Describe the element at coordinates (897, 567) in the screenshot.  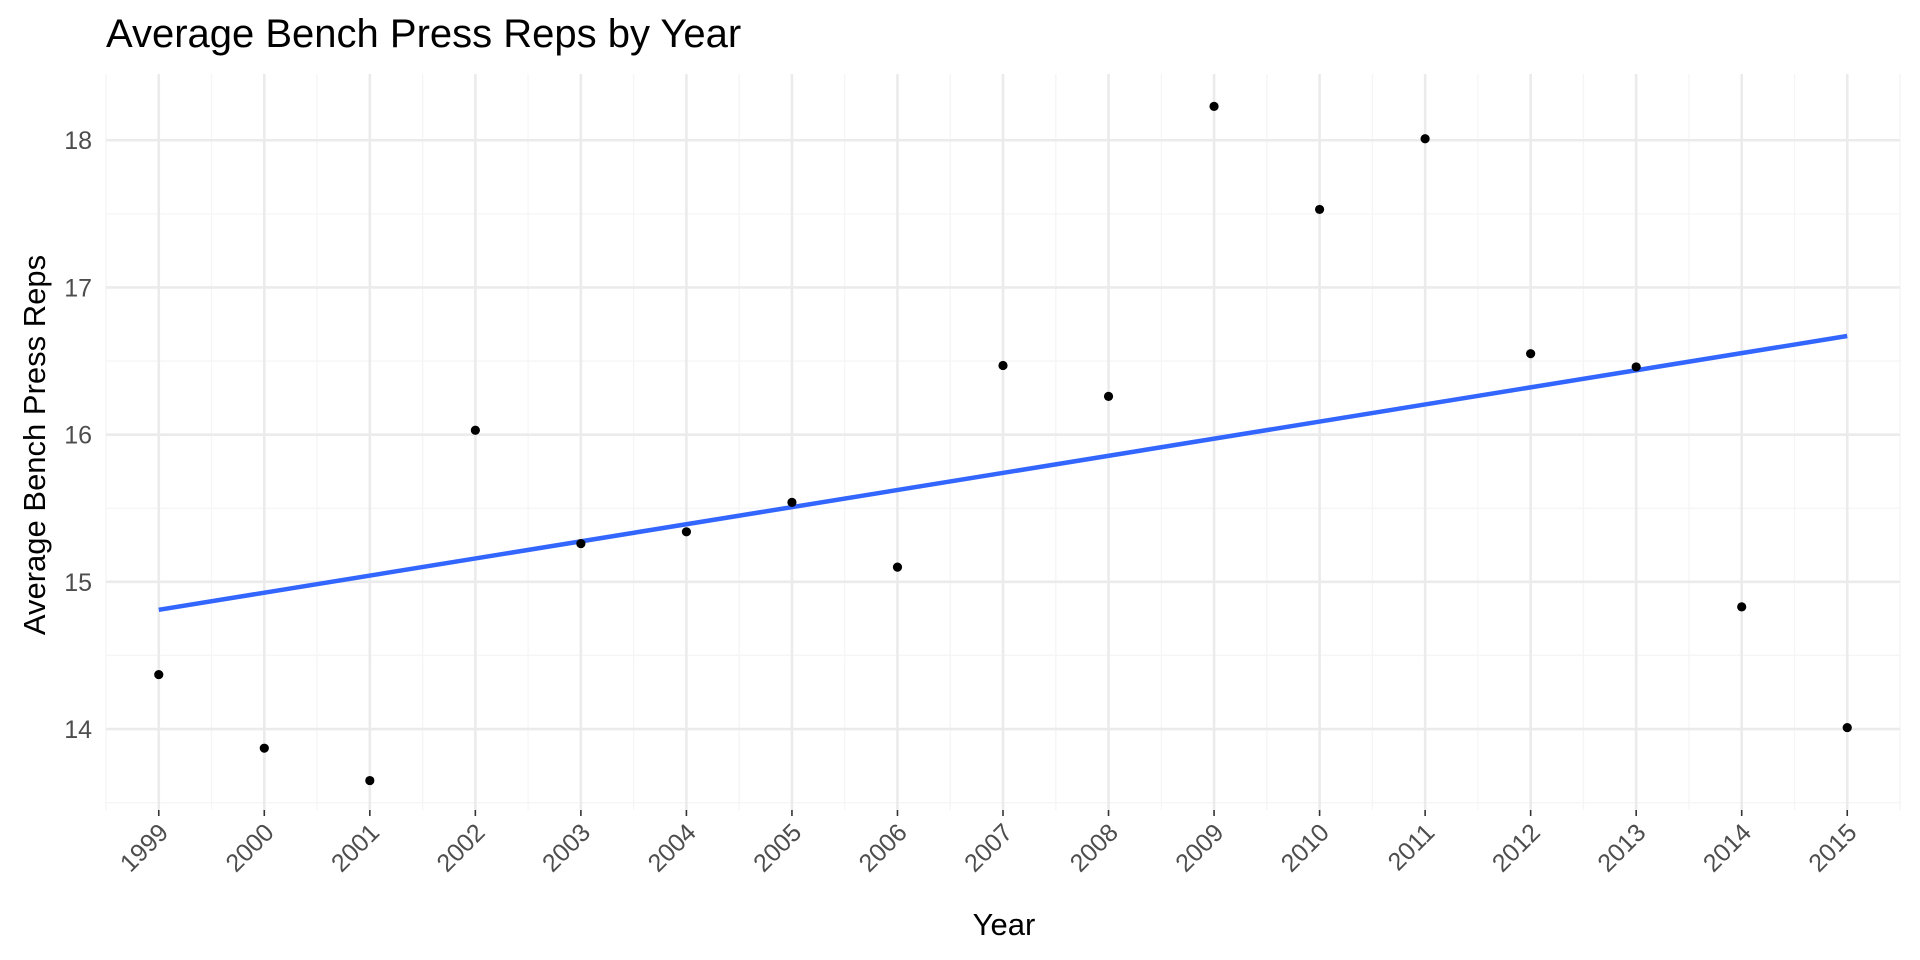
I see `data-point-2006` at that location.